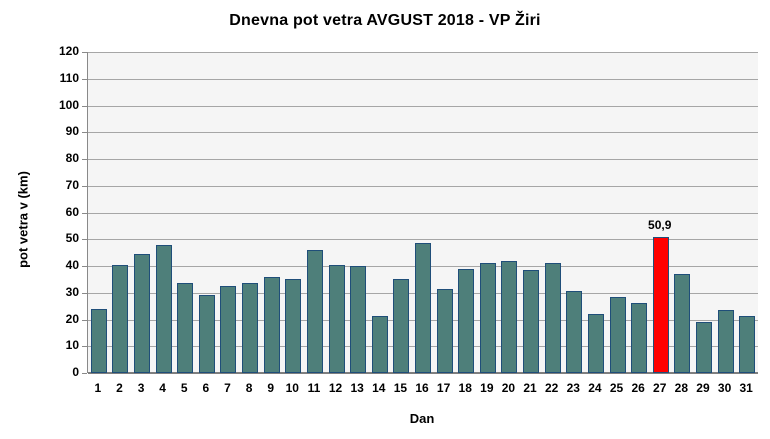 This screenshot has width=770, height=439. What do you see at coordinates (616, 388) in the screenshot?
I see `x-tick-label-day-25: 25` at bounding box center [616, 388].